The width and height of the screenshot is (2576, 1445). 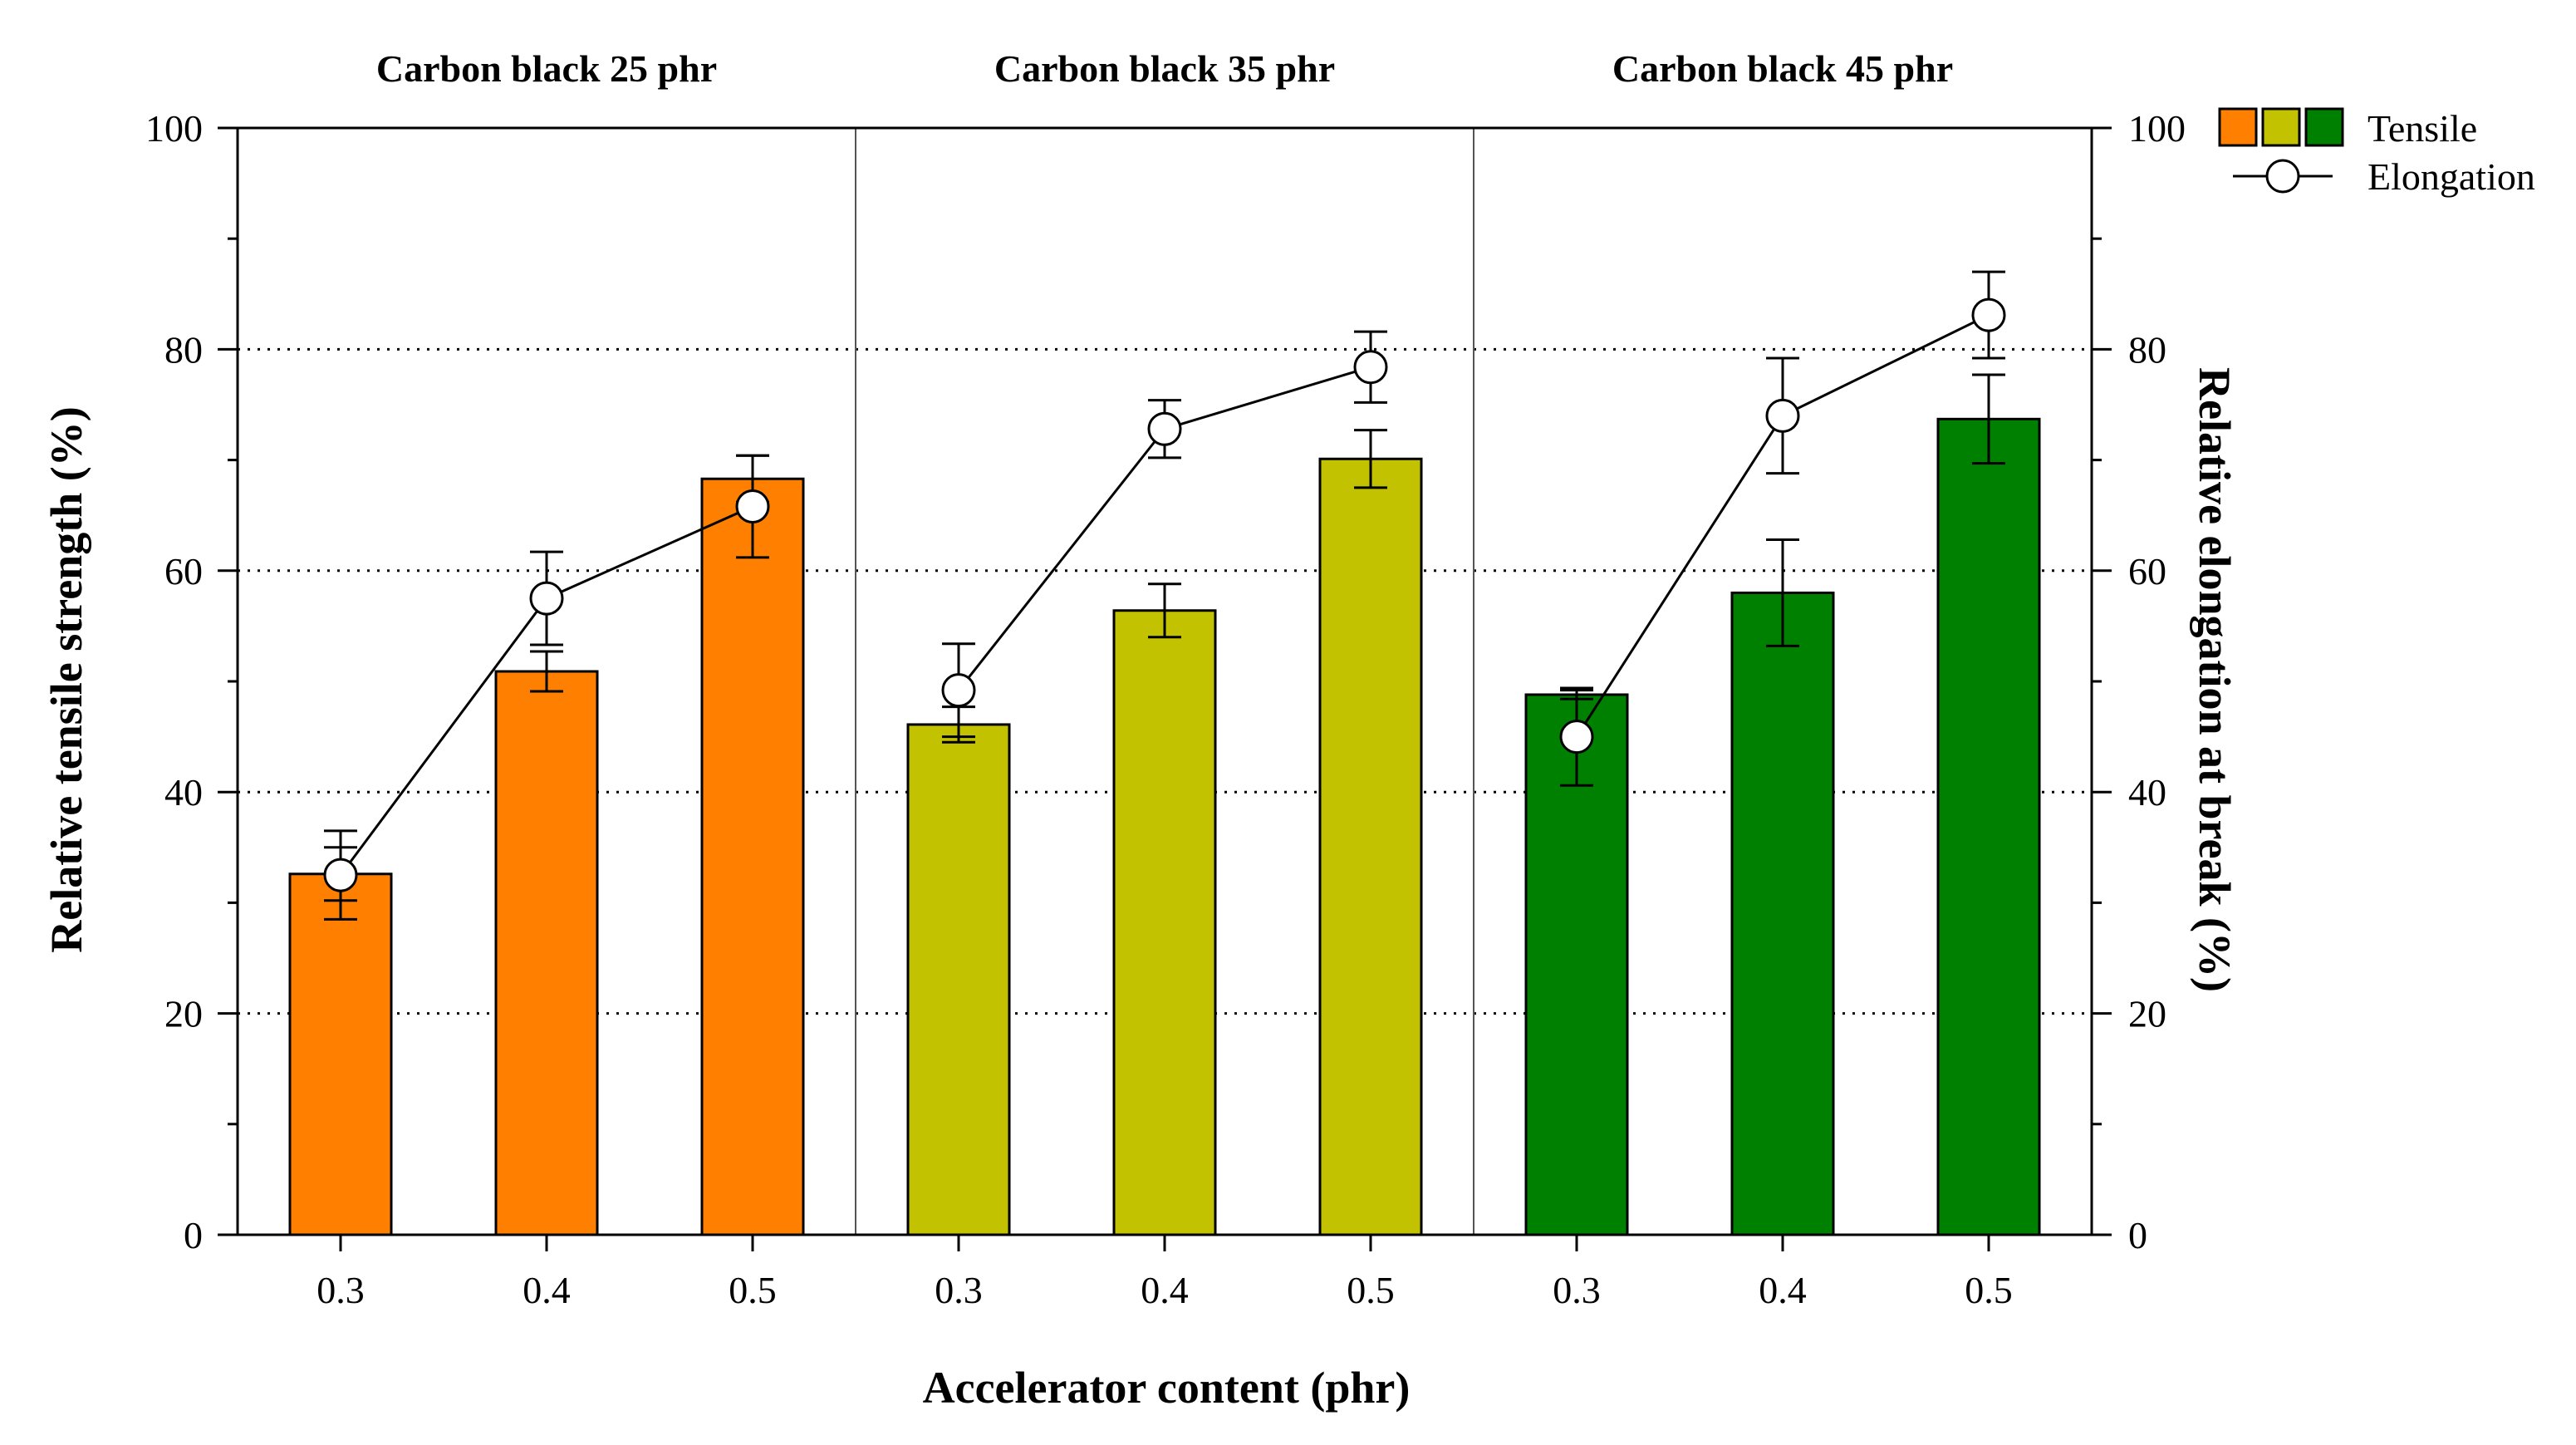 What do you see at coordinates (1576, 737) in the screenshot?
I see `elongation-point-g3-0.3` at bounding box center [1576, 737].